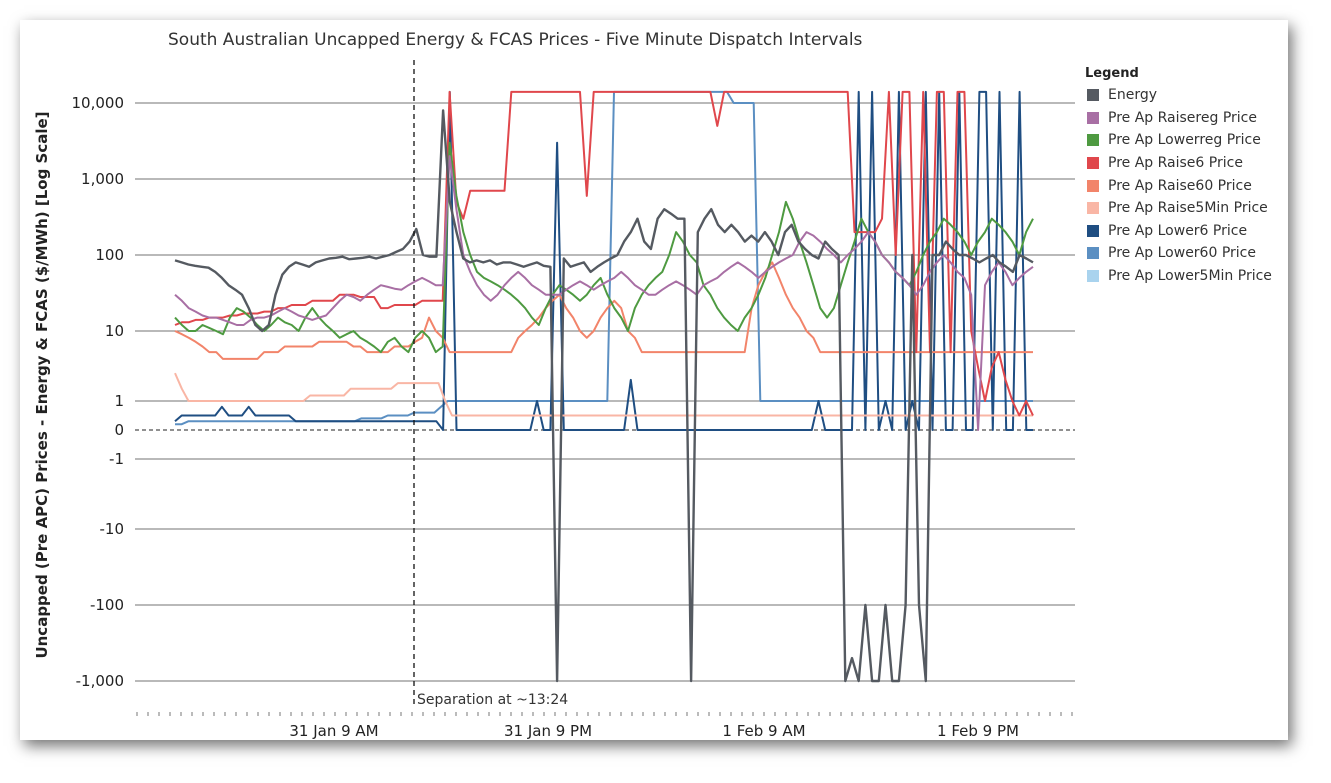  What do you see at coordinates (100, 681) in the screenshot?
I see `y-tick-label: -1,000` at bounding box center [100, 681].